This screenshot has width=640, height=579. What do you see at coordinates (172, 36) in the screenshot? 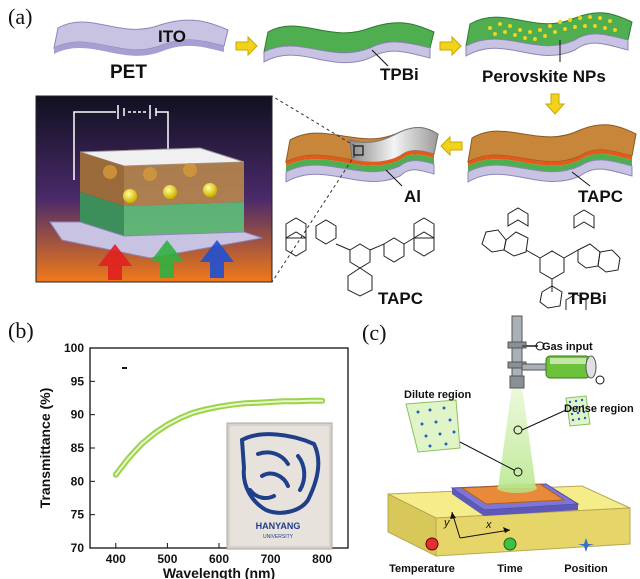
I see `ito-label: ITO` at bounding box center [172, 36].